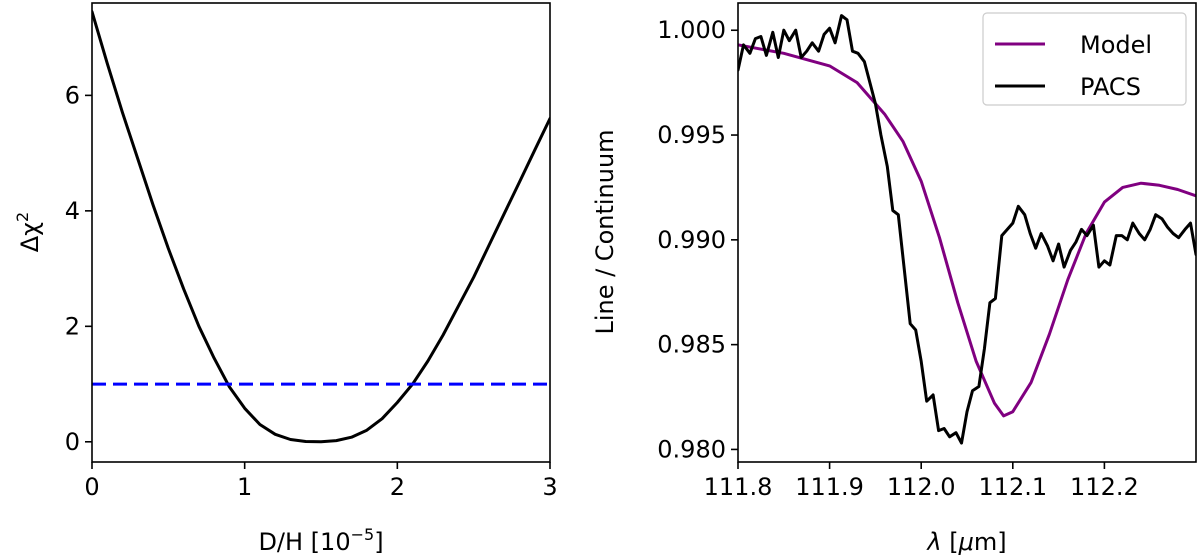  I want to click on left-x-tick-label: 1, so click(244, 487).